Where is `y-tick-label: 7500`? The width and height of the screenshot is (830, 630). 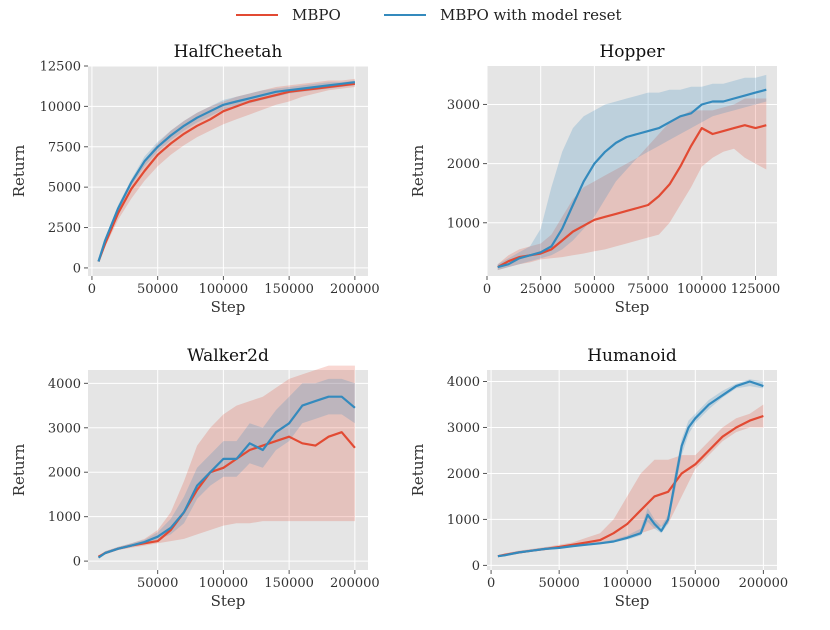
y-tick-label: 7500 is located at coordinates (64, 147).